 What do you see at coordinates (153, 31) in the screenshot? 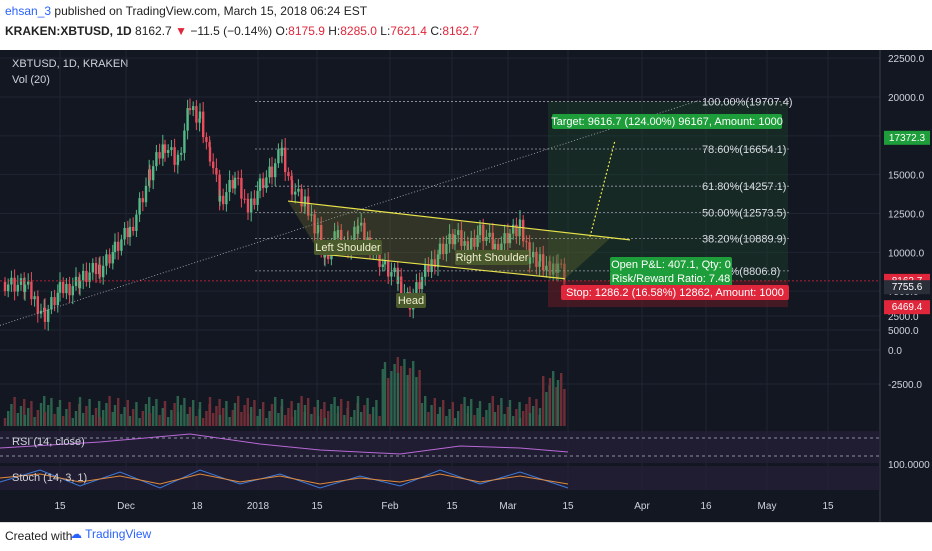
I see `last-price: 8162.7` at bounding box center [153, 31].